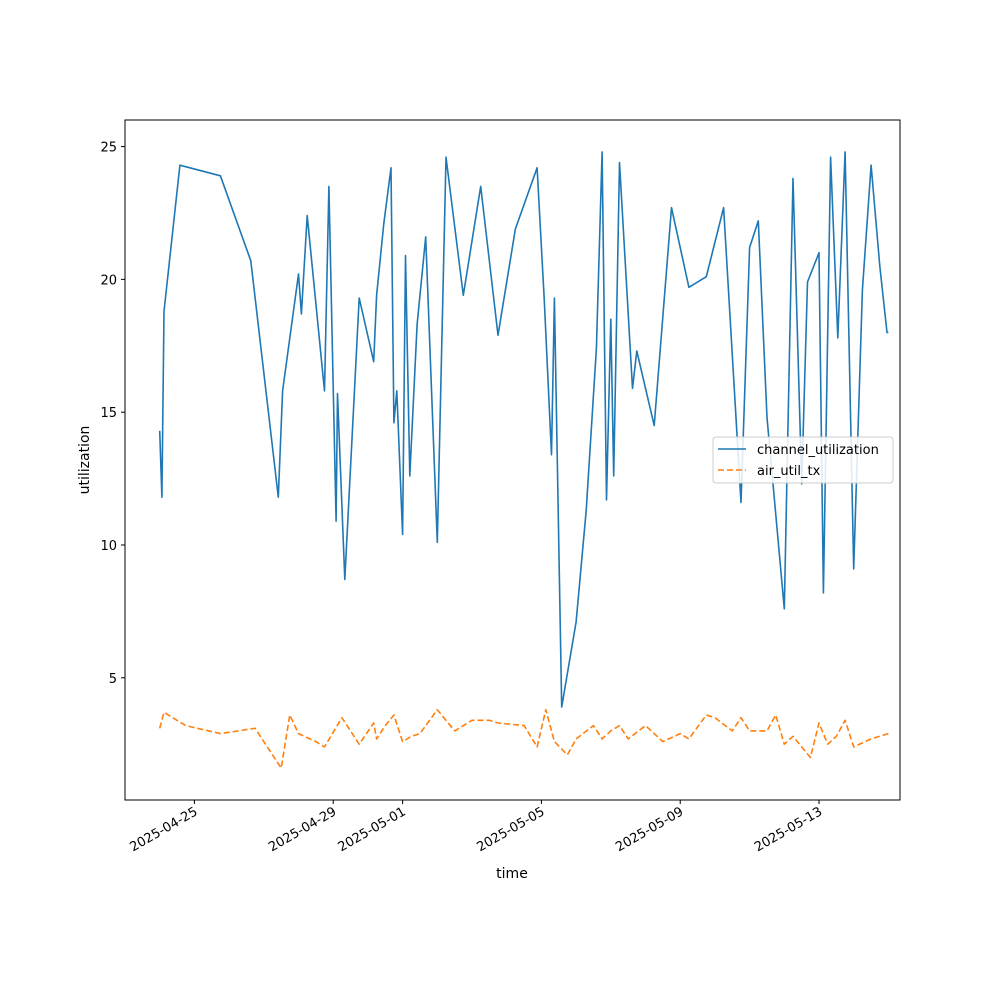 The height and width of the screenshot is (1000, 1000). What do you see at coordinates (108, 280) in the screenshot?
I see `y-tick-label: 20` at bounding box center [108, 280].